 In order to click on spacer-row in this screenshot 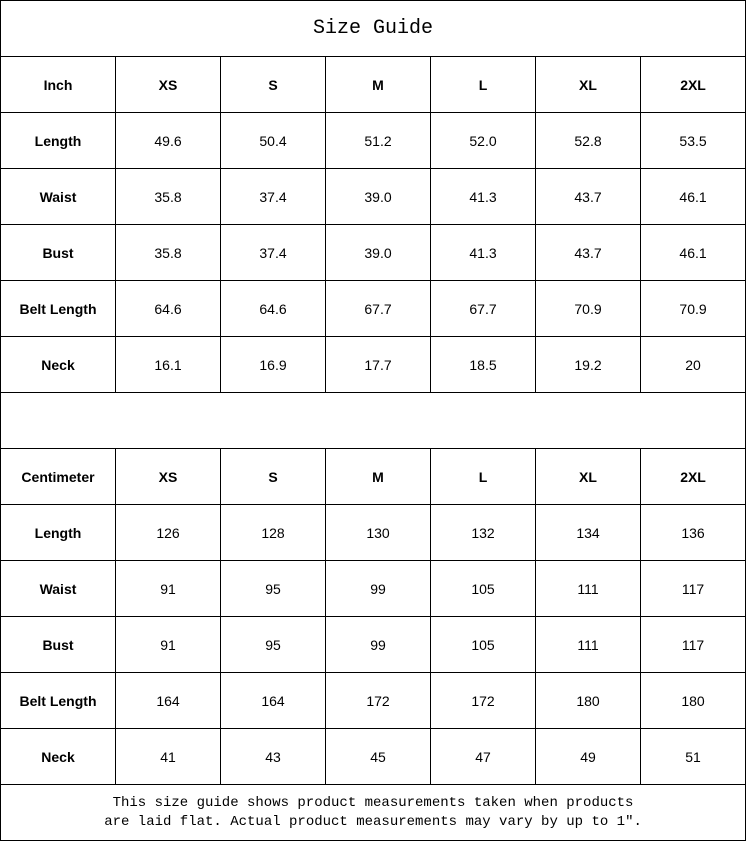, I will do `click(373, 420)`.